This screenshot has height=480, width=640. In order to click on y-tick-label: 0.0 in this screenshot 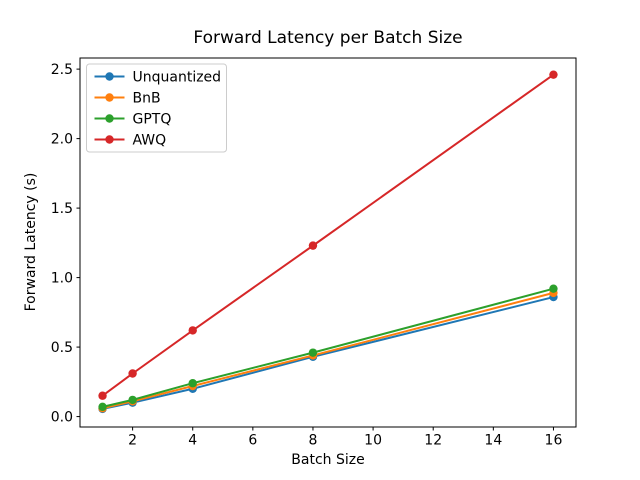, I will do `click(62, 418)`.